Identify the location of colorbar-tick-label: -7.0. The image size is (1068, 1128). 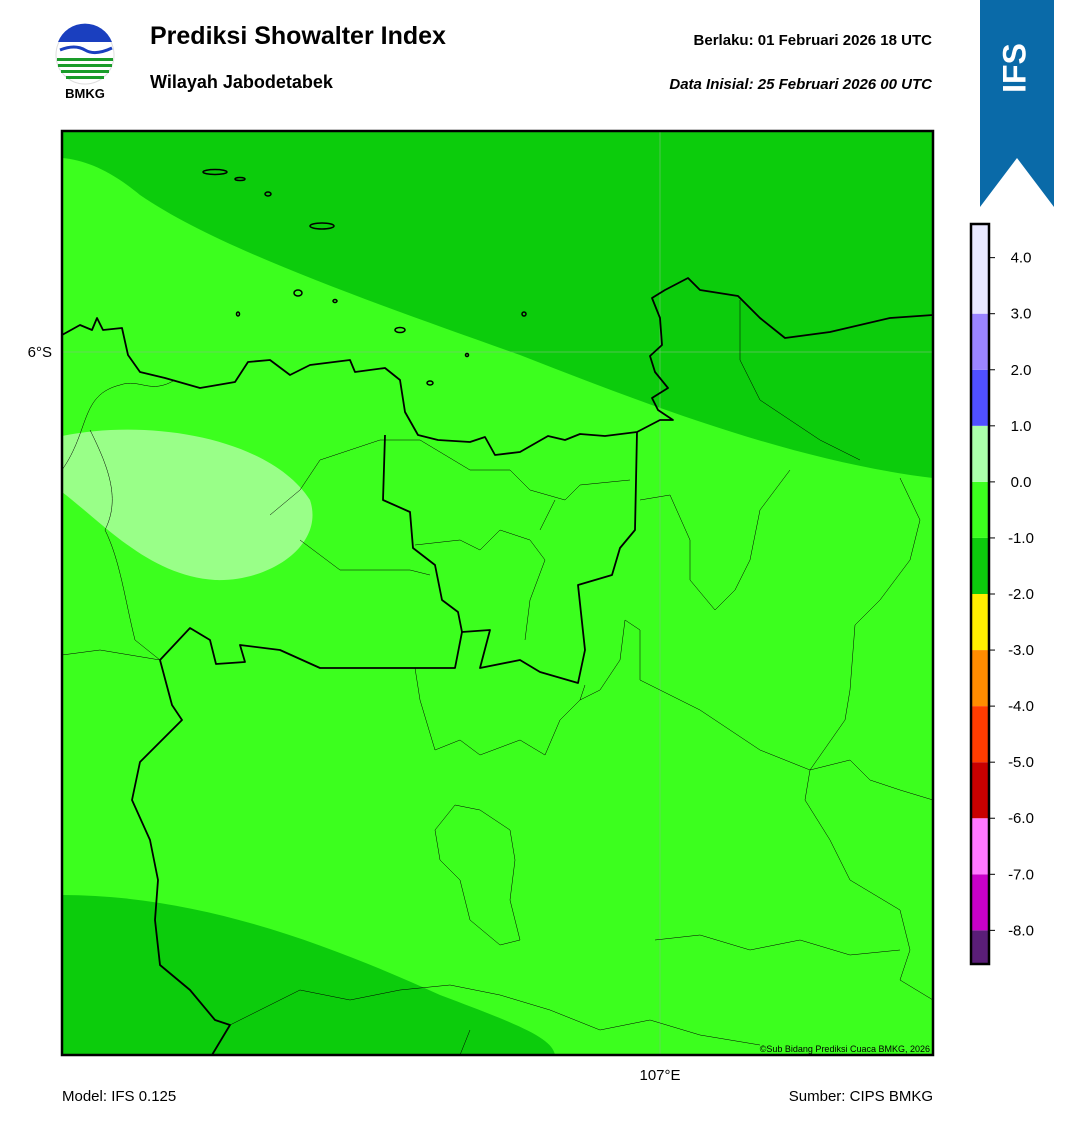
(1021, 874).